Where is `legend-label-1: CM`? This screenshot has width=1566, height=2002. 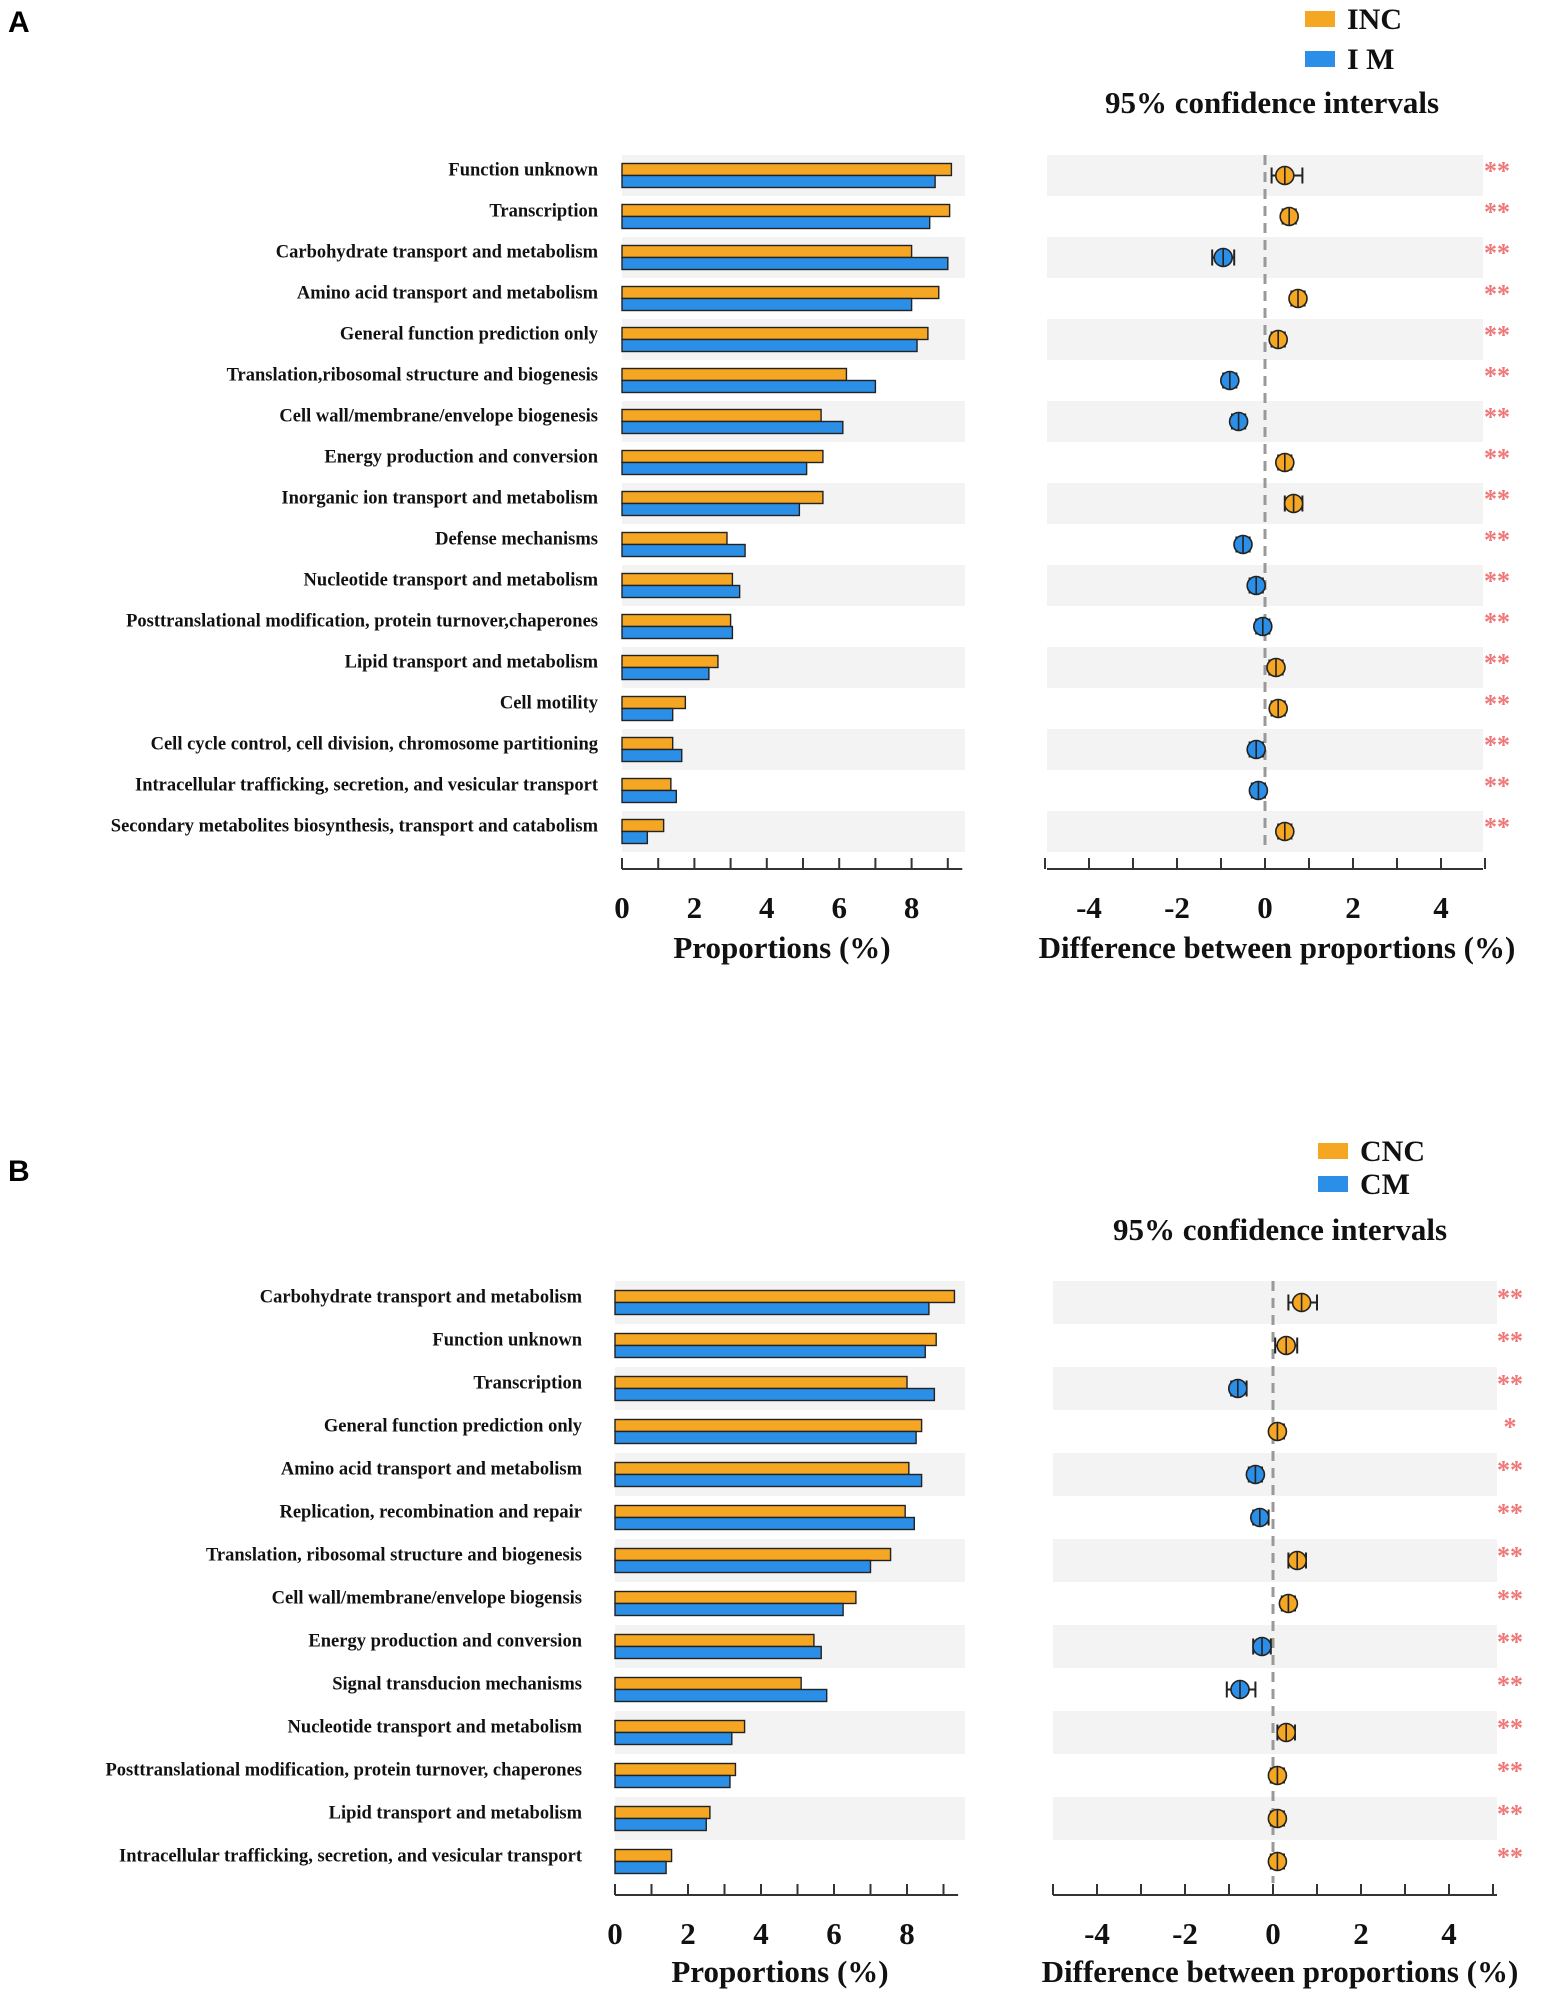 legend-label-1: CM is located at coordinates (1385, 1184).